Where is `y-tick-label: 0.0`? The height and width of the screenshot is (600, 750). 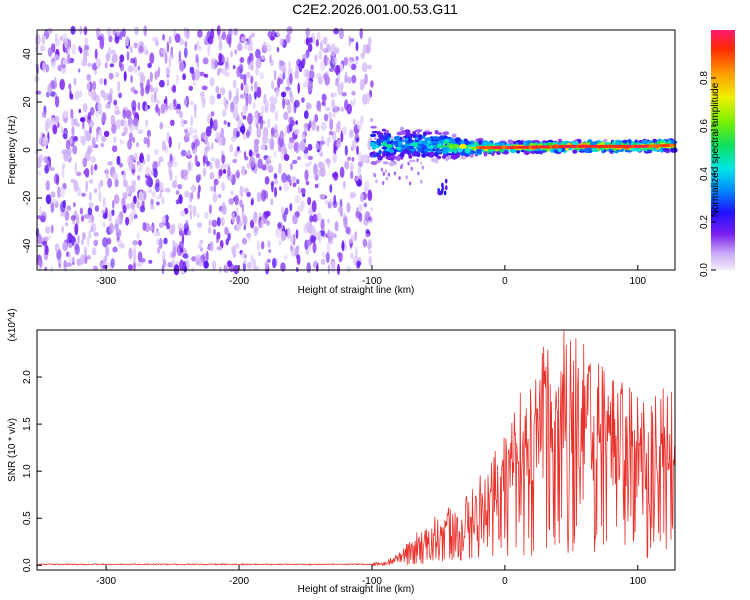
y-tick-label: 0.0 is located at coordinates (27, 565).